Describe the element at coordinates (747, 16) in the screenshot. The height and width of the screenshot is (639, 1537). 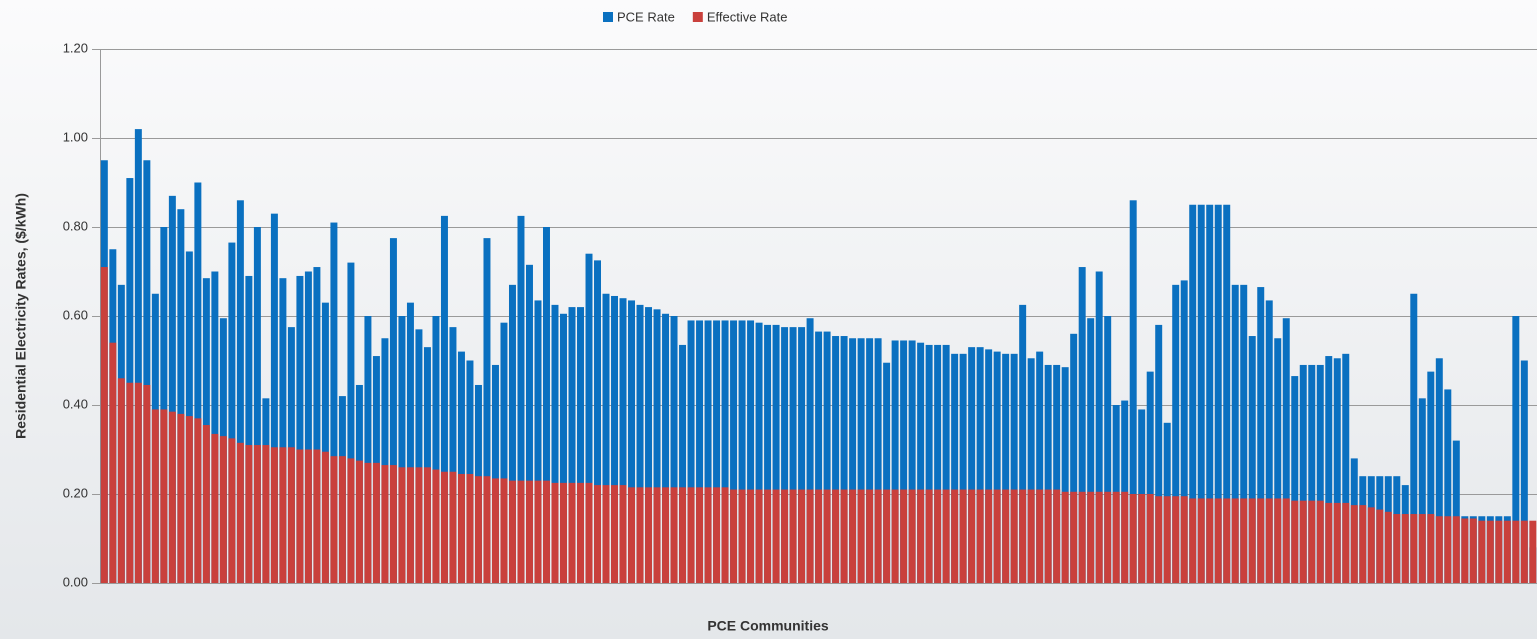
I see `legend-label: Effective Rate` at that location.